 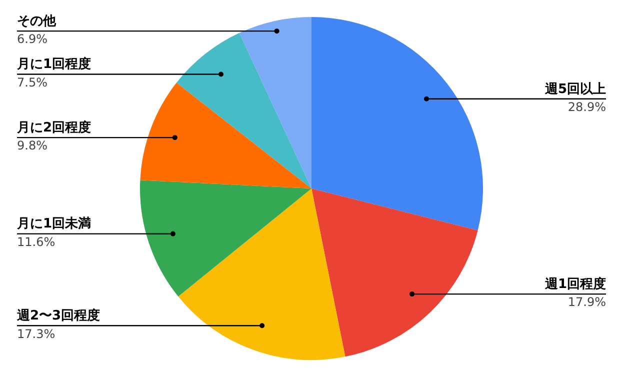 What do you see at coordinates (32, 39) in the screenshot?
I see `data-label: 6.9%` at bounding box center [32, 39].